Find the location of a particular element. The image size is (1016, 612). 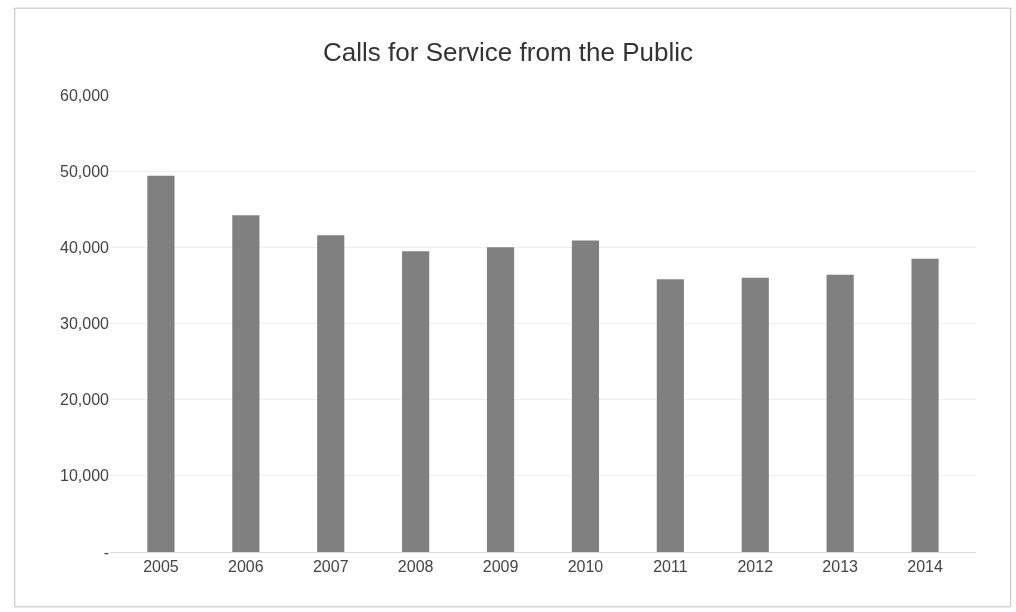

y-tick-label: 50,000 is located at coordinates (85, 171).